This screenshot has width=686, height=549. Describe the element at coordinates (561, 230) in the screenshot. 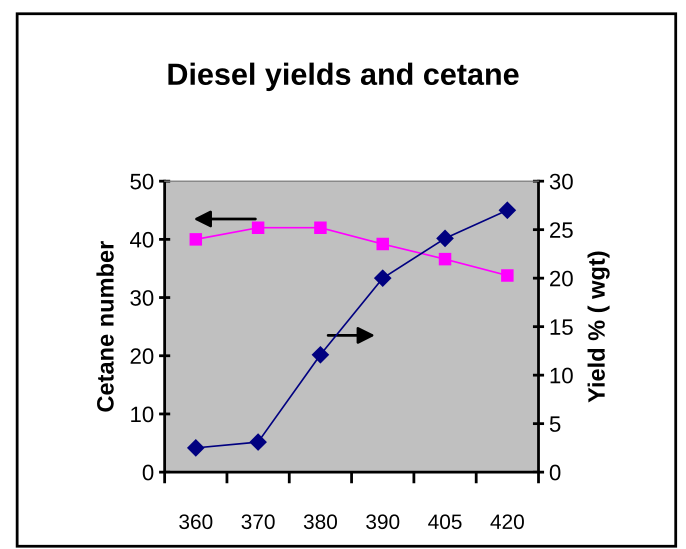

I see `y2-tick-label: 25` at that location.